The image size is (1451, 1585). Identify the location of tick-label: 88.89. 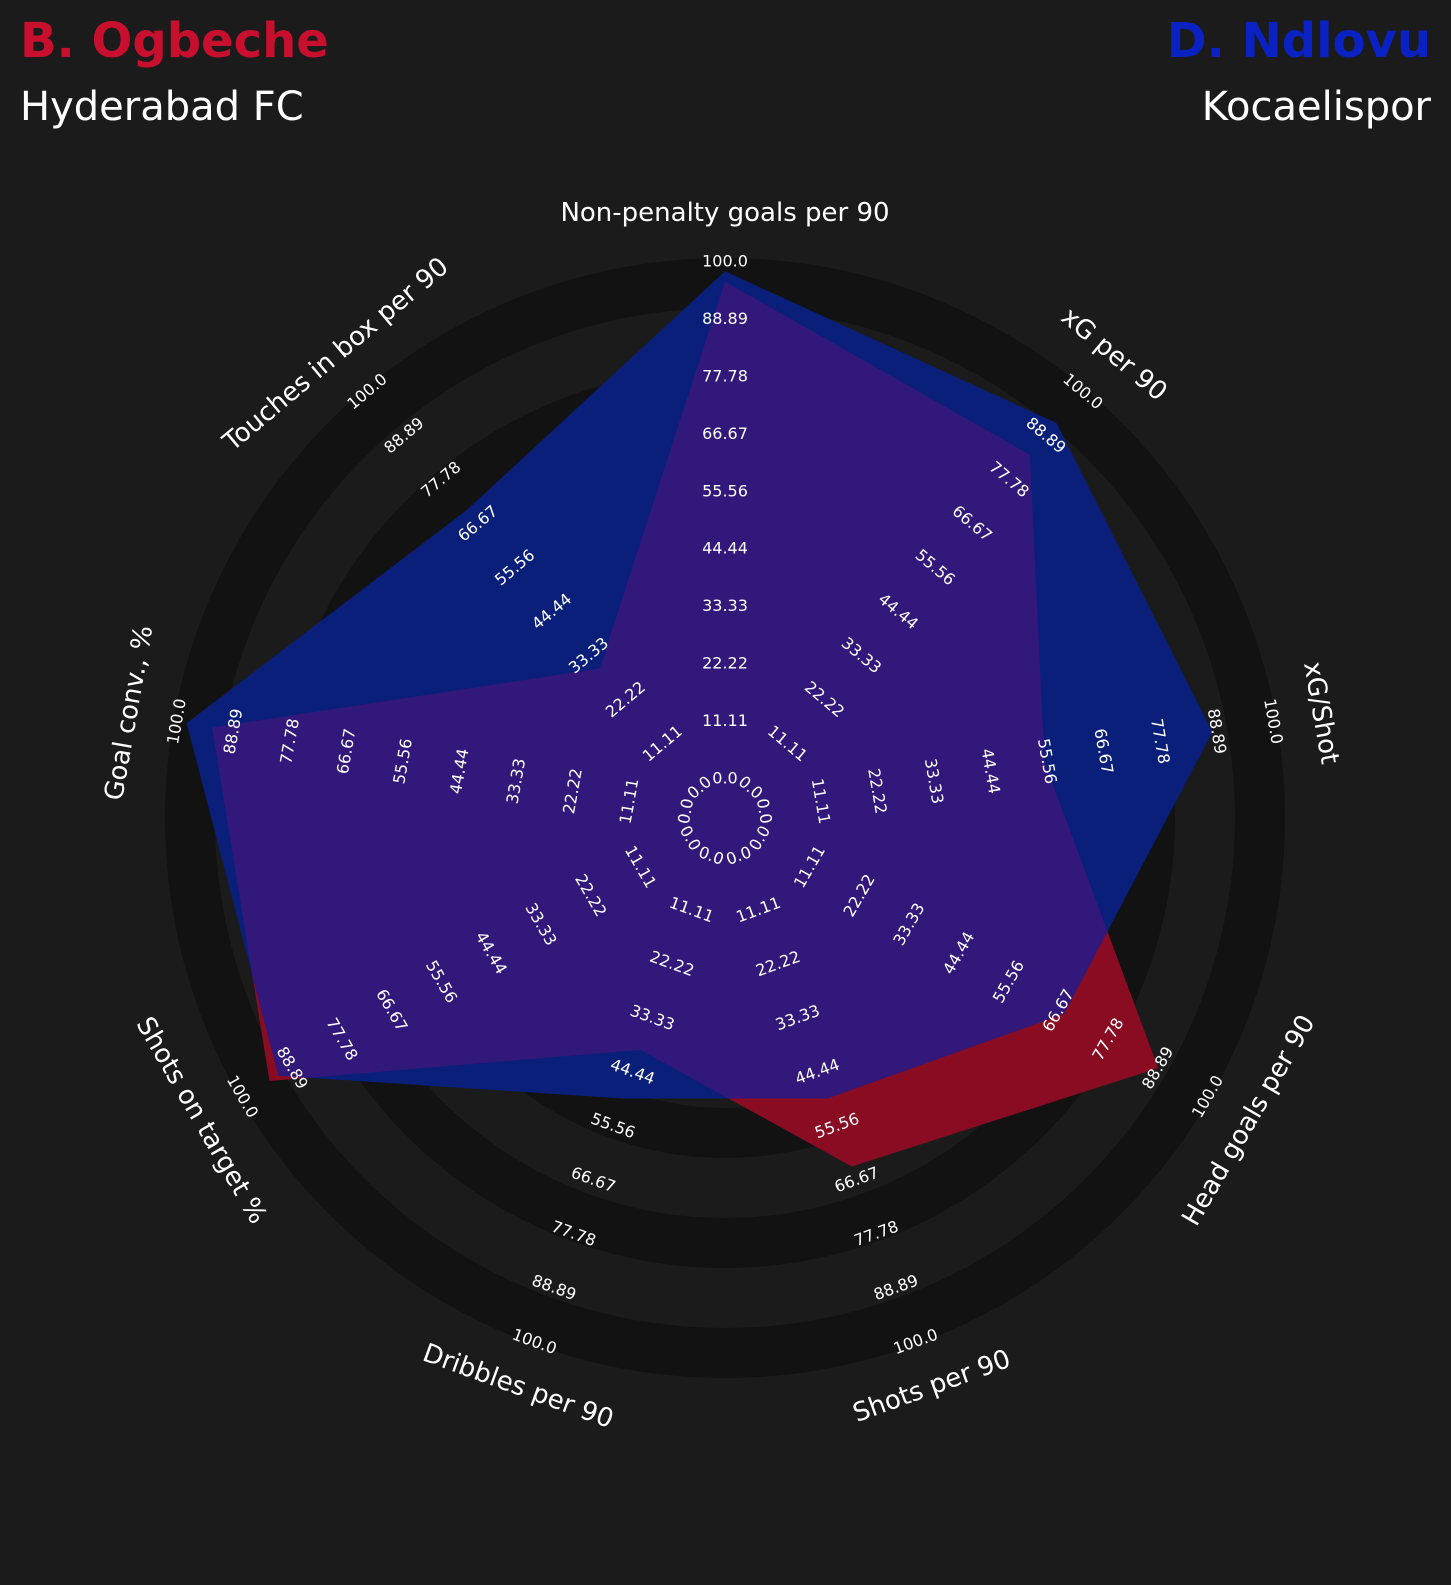
(725, 318).